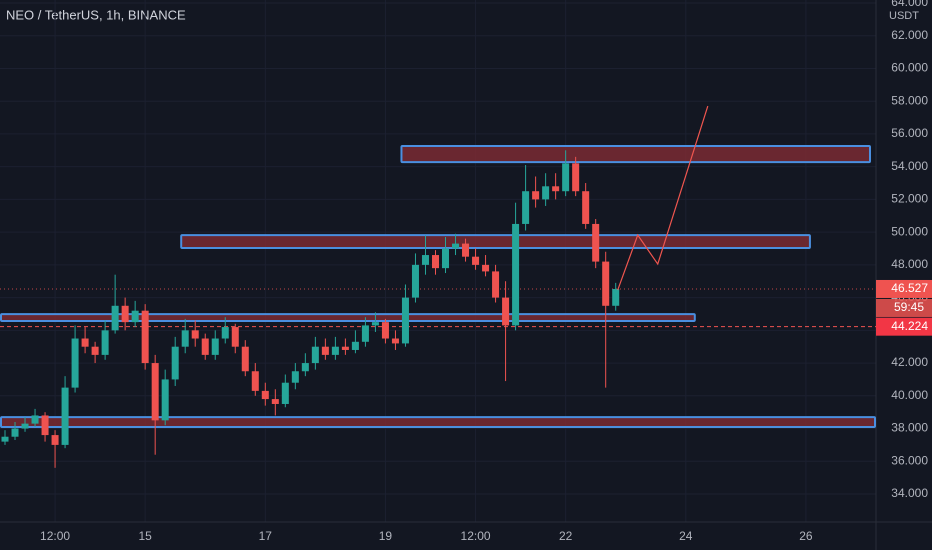 The height and width of the screenshot is (550, 932). I want to click on x-tick-label: 19, so click(386, 536).